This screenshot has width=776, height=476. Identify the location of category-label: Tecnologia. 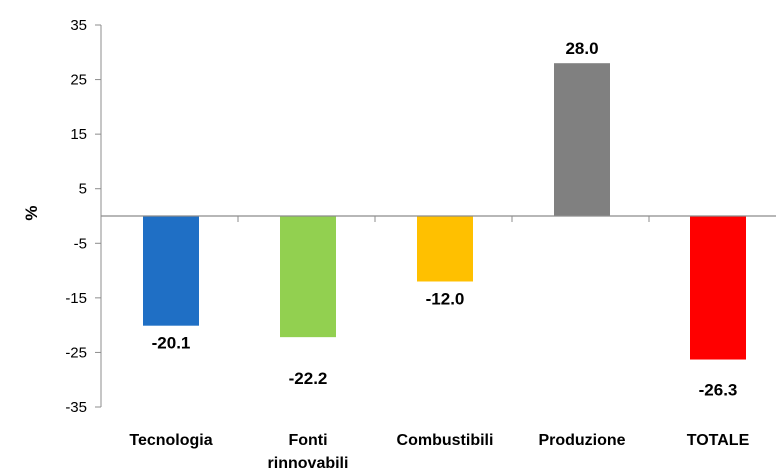
(170, 440).